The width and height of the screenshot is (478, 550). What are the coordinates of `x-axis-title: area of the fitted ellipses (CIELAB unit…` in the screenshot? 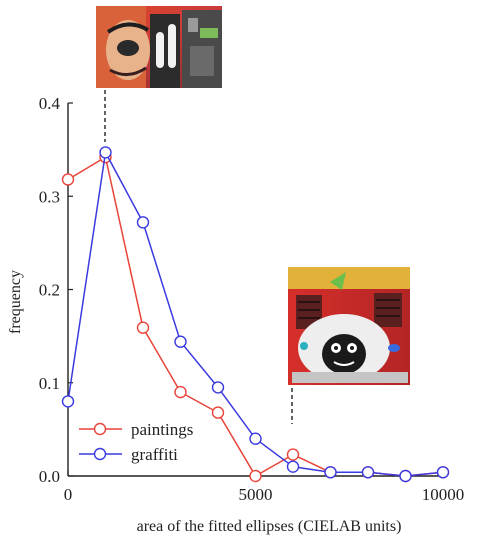 It's located at (269, 526).